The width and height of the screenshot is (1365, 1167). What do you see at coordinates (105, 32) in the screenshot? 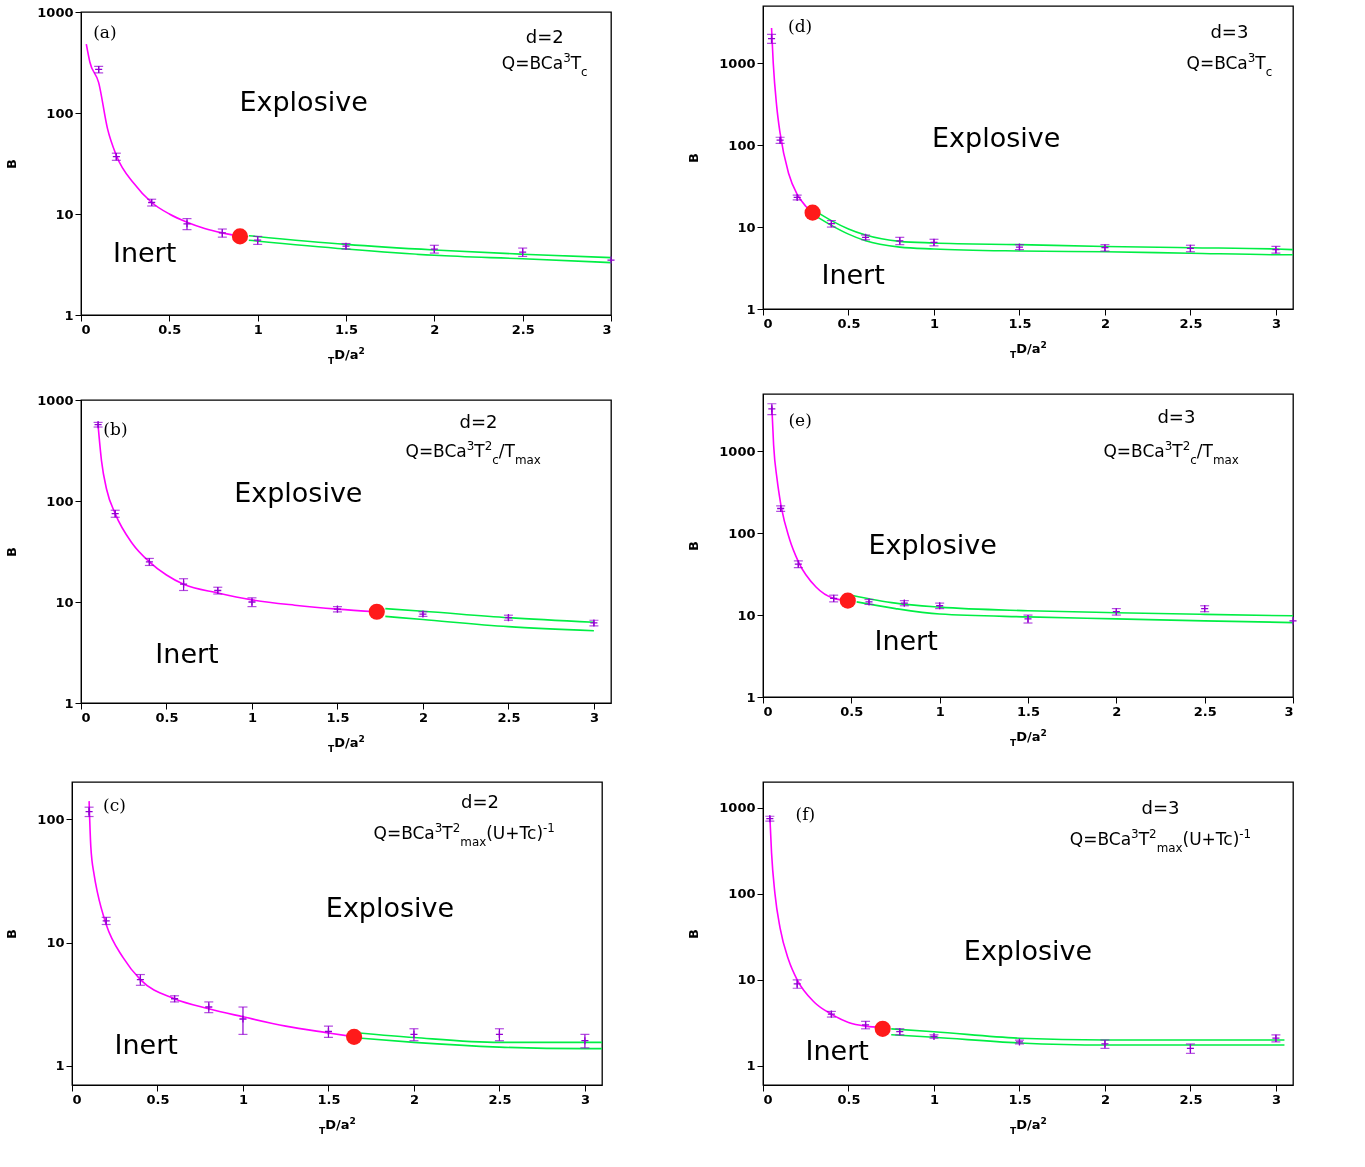
I see `annotation: (a)` at bounding box center [105, 32].